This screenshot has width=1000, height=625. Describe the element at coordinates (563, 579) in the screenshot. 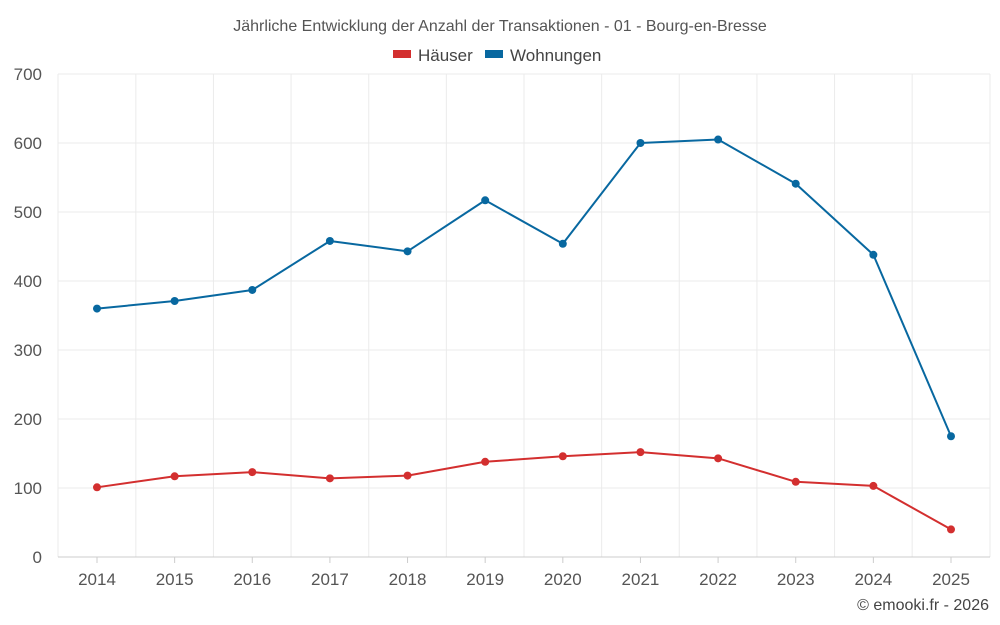

I see `x-tick-label: 2020` at that location.